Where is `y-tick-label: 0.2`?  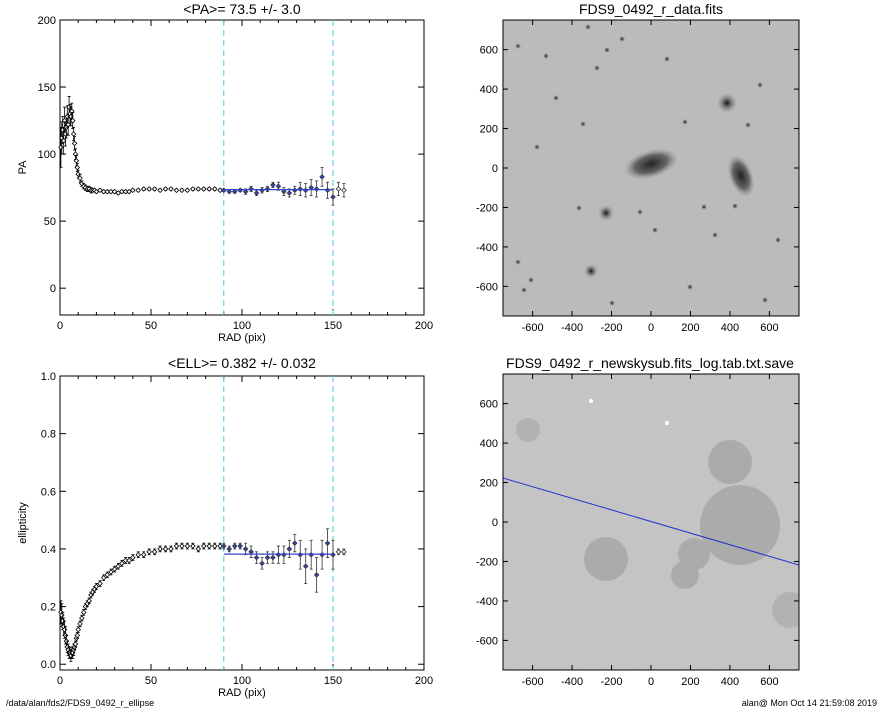
y-tick-label: 0.2 is located at coordinates (48, 608).